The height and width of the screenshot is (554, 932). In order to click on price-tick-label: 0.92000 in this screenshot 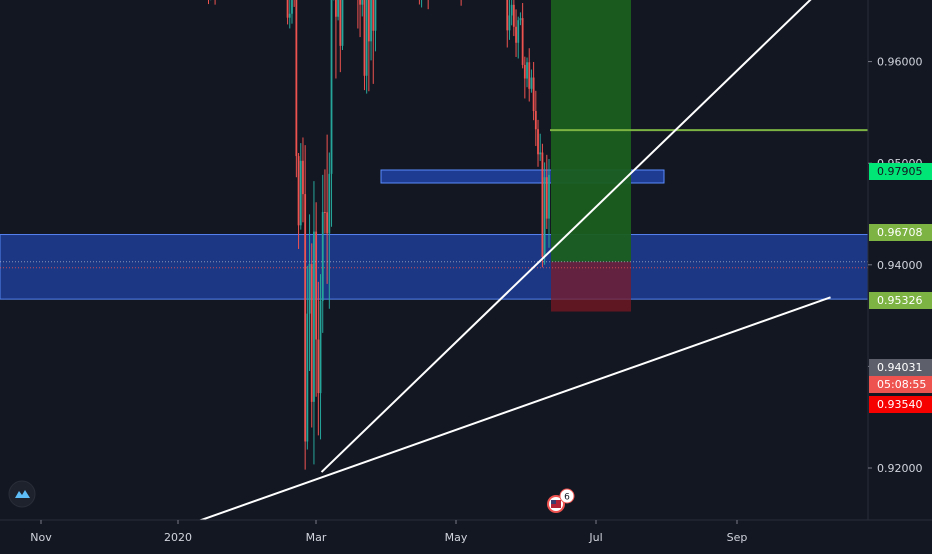, I will do `click(900, 468)`.